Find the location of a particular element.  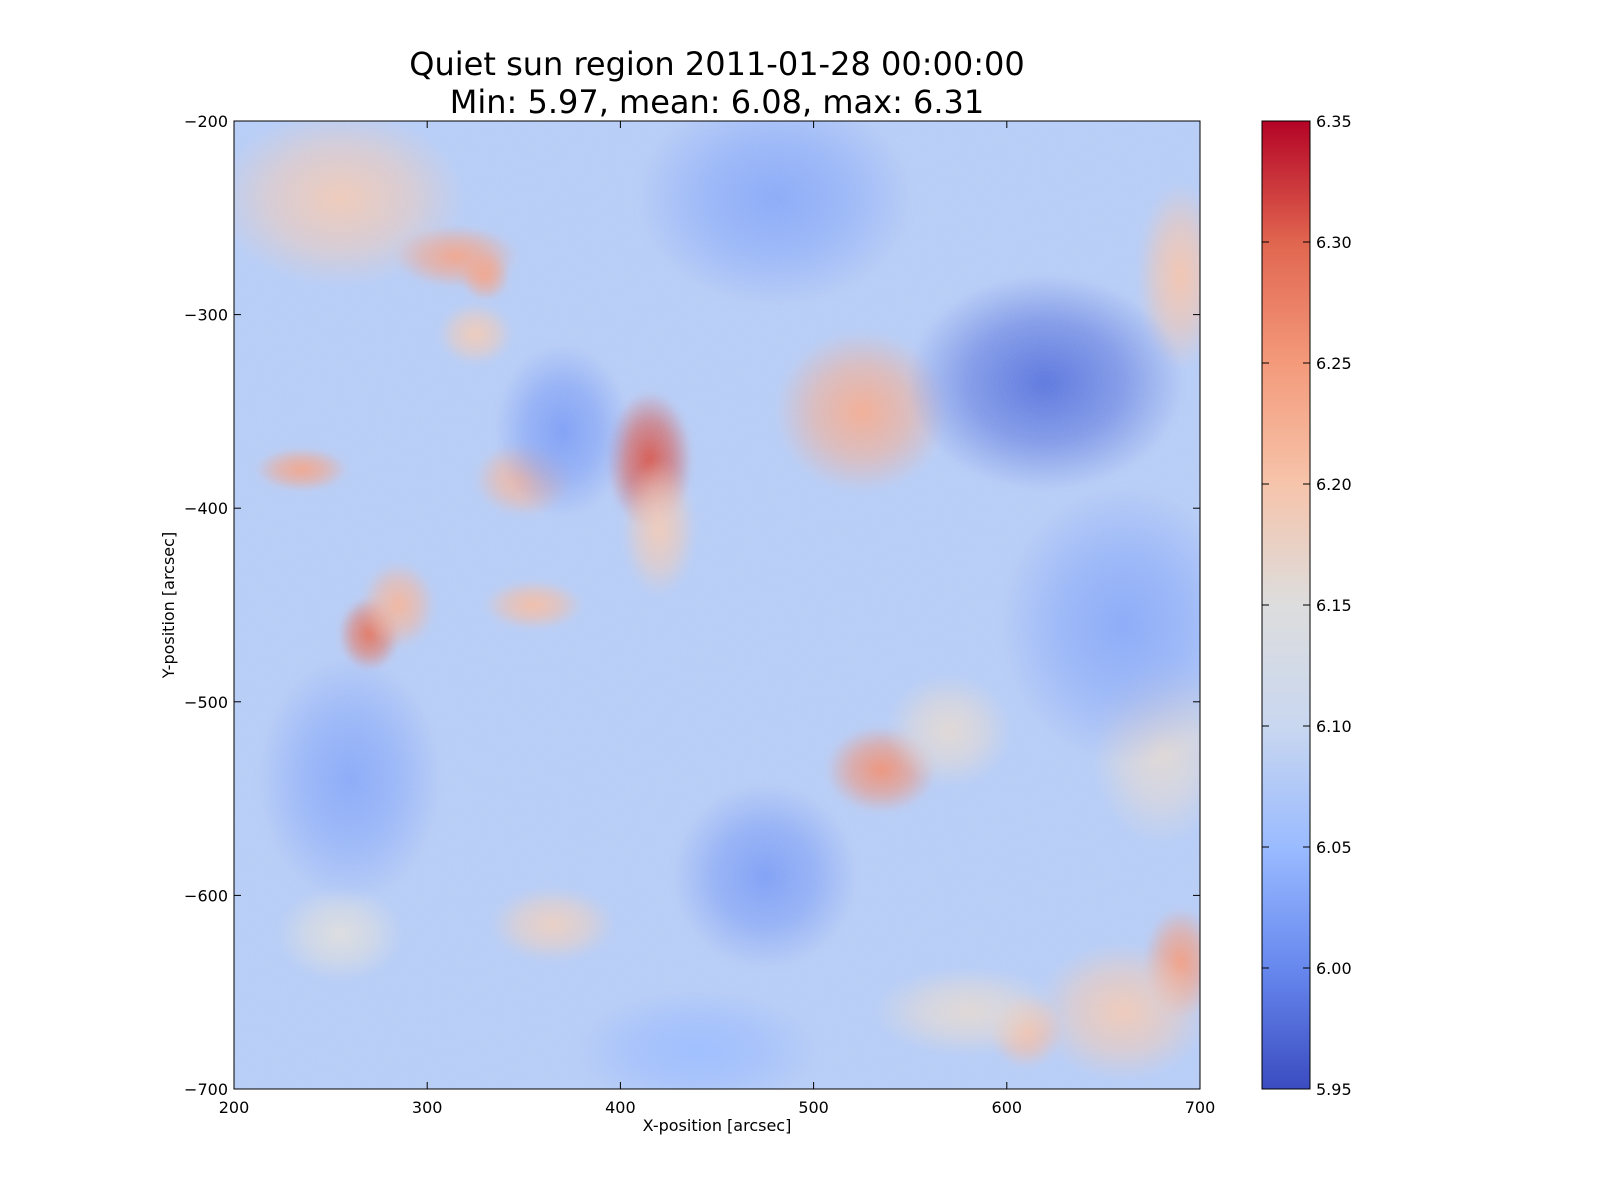

colorbar-tick-label: 6.15 is located at coordinates (1334, 605).